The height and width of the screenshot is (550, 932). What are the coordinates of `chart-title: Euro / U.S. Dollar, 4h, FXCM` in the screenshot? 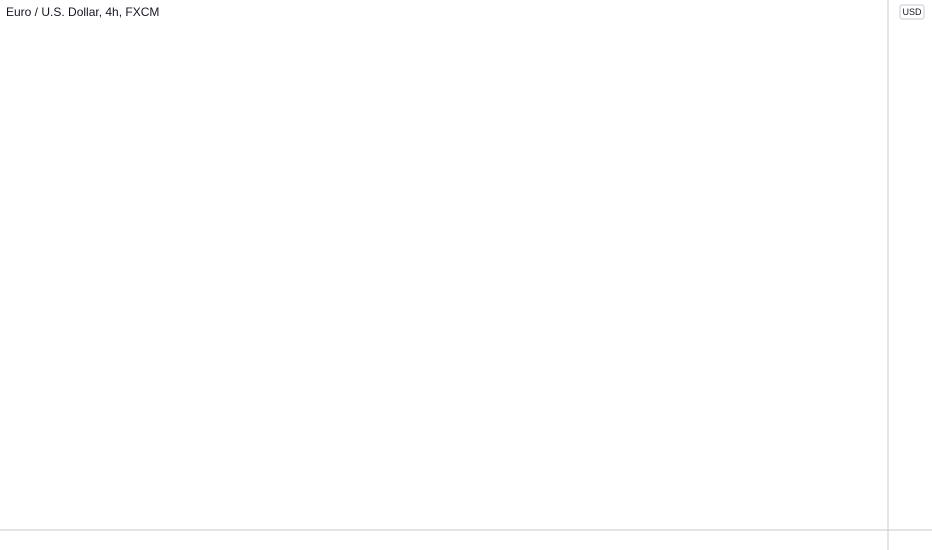 It's located at (82, 12).